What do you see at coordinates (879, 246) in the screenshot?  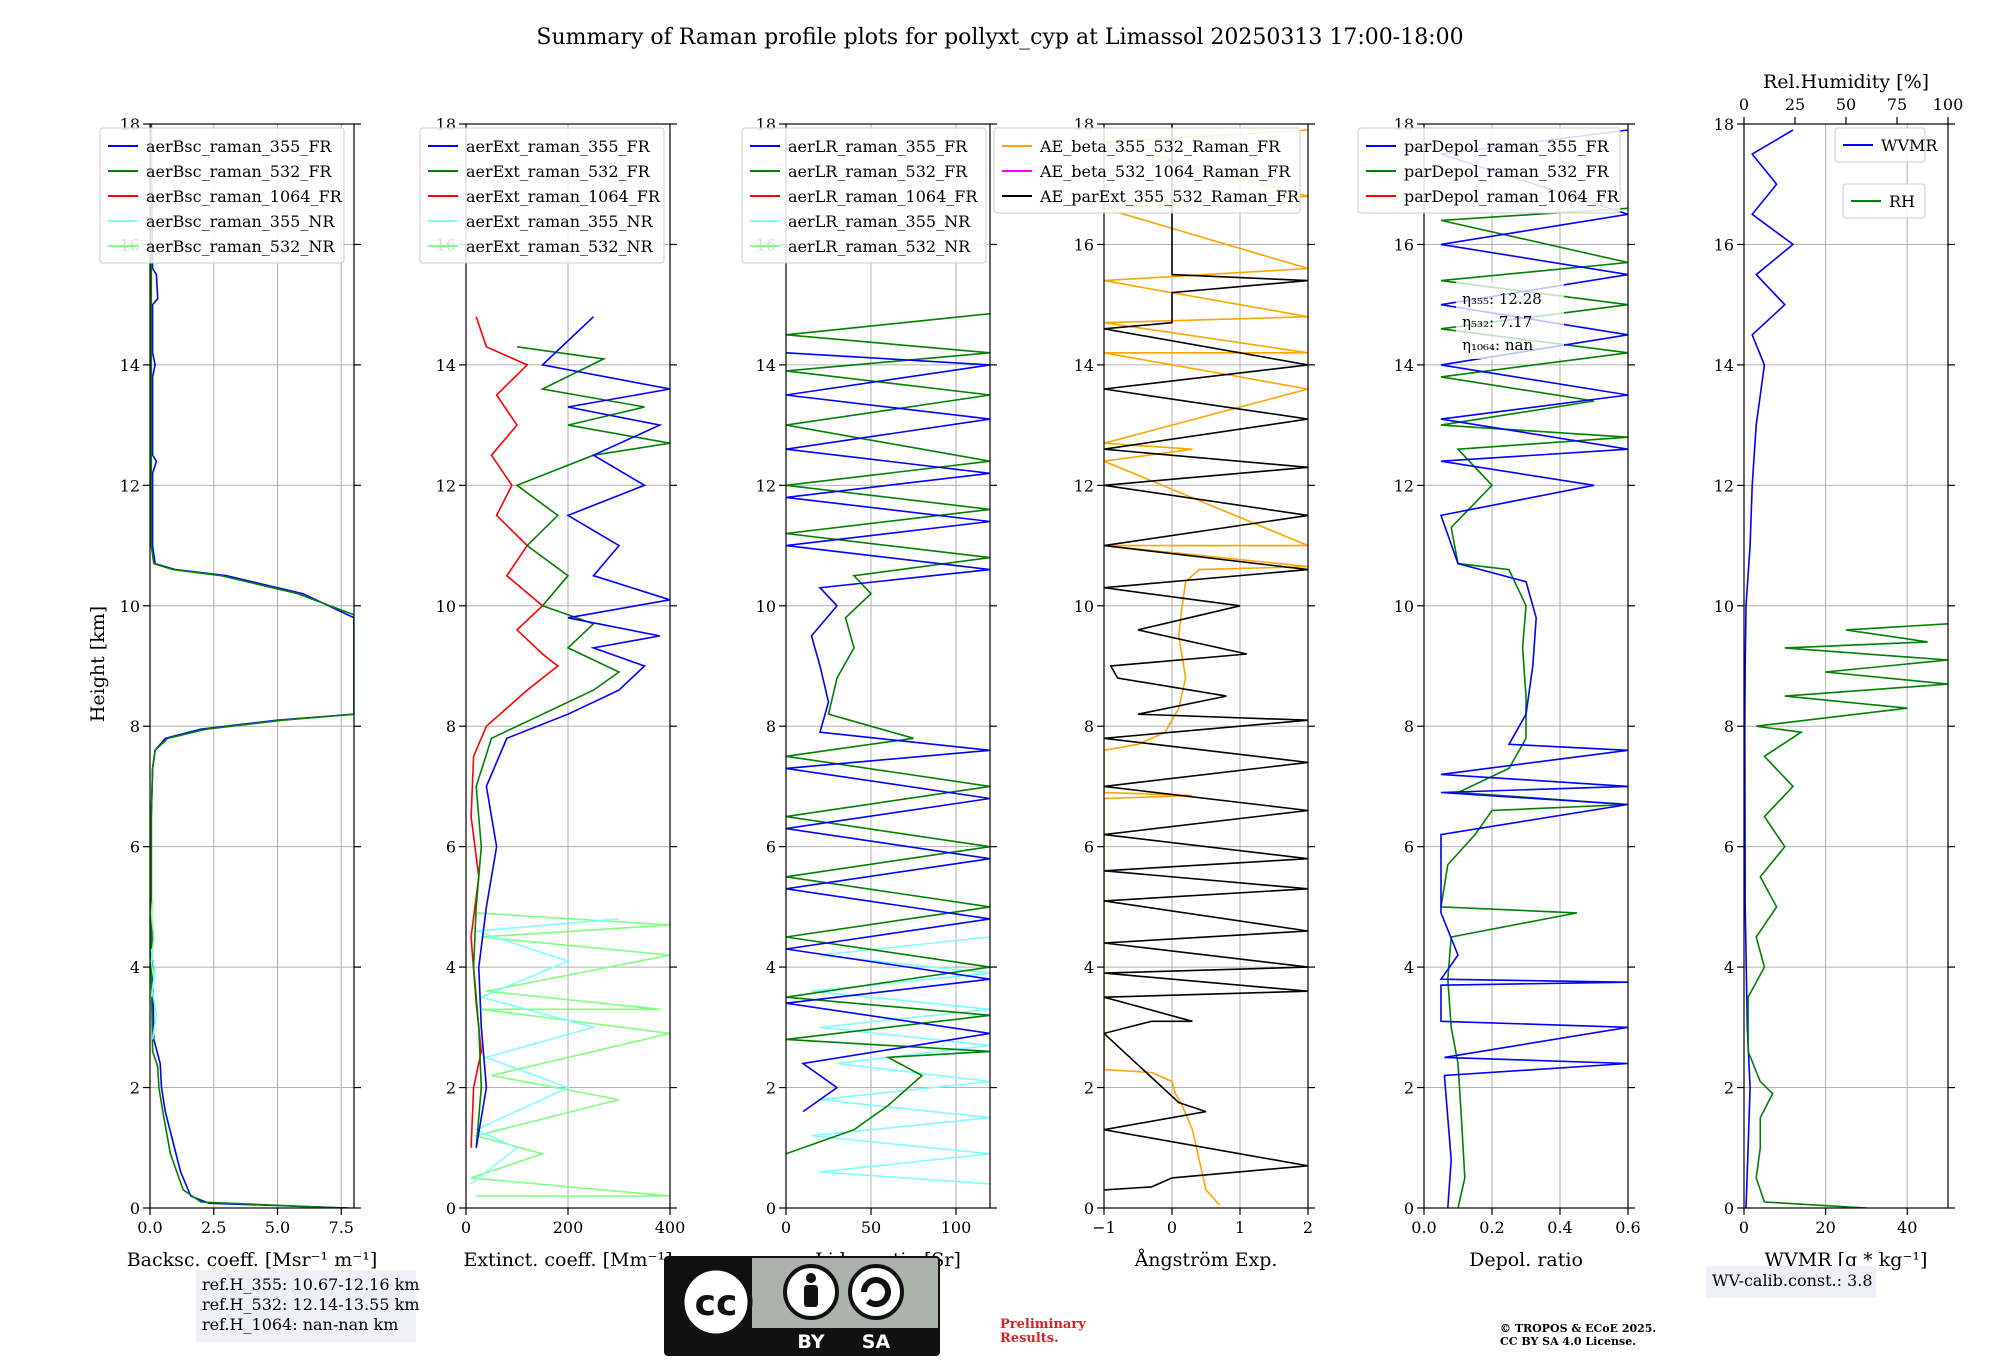 I see `legend-label: aerLR_raman_532_NR` at bounding box center [879, 246].